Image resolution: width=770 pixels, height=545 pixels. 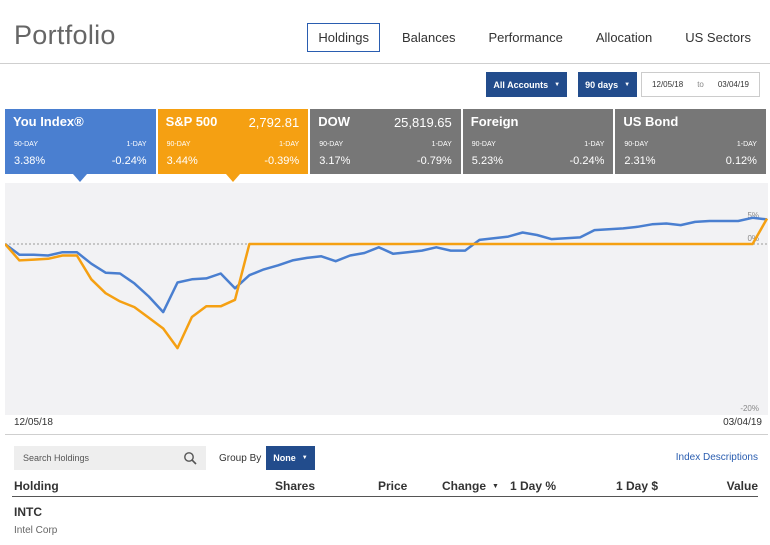 I want to click on column-header-change: Change ▼, so click(x=470, y=486).